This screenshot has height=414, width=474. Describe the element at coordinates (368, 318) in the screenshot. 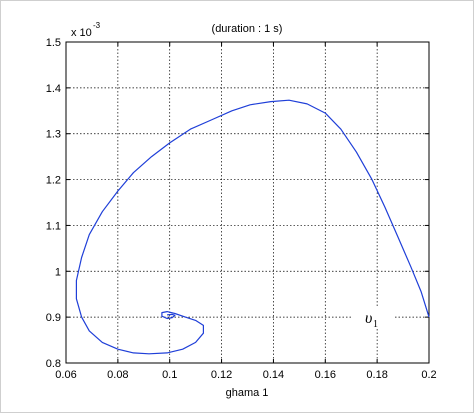

I see `annotation-symbol: υ` at that location.